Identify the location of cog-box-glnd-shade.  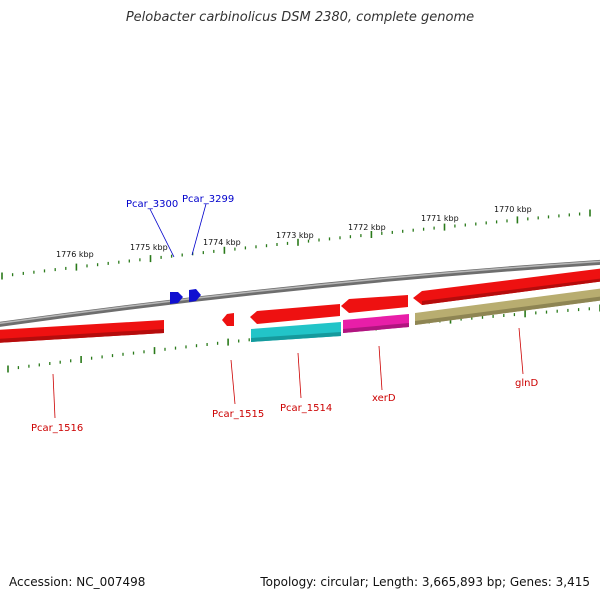
(507, 310).